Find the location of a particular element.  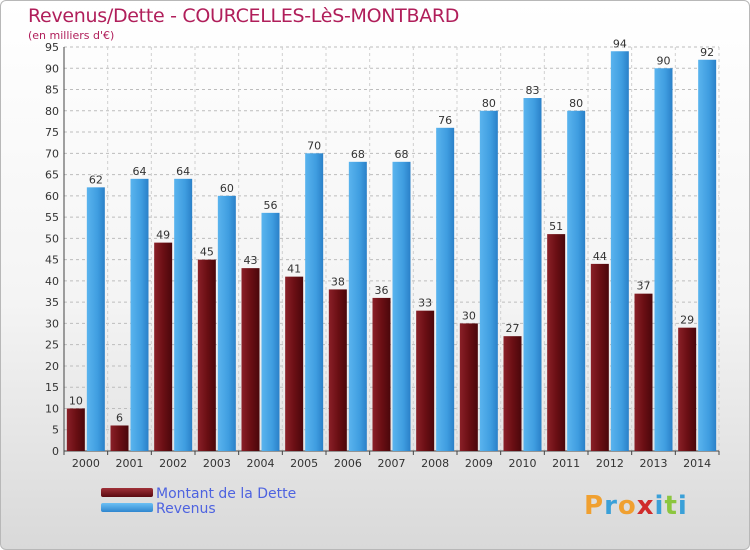

chart-title: Revenus/Dette - COURCELLES-LèS-MONTBARD is located at coordinates (244, 16).